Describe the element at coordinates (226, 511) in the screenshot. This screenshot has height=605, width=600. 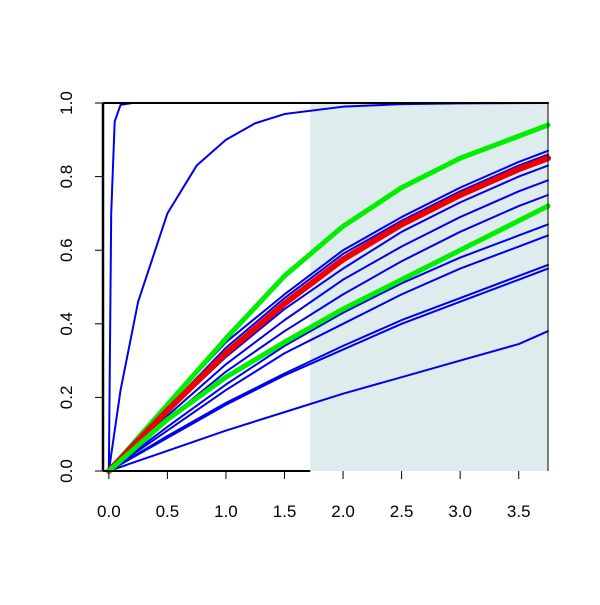
I see `x-tick-label-2: 1.0` at that location.